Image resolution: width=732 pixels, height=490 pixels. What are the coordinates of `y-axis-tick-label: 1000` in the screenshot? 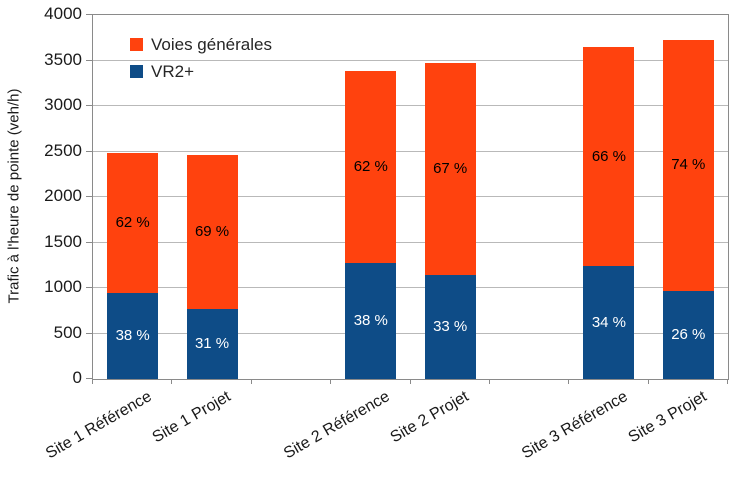 It's located at (63, 286).